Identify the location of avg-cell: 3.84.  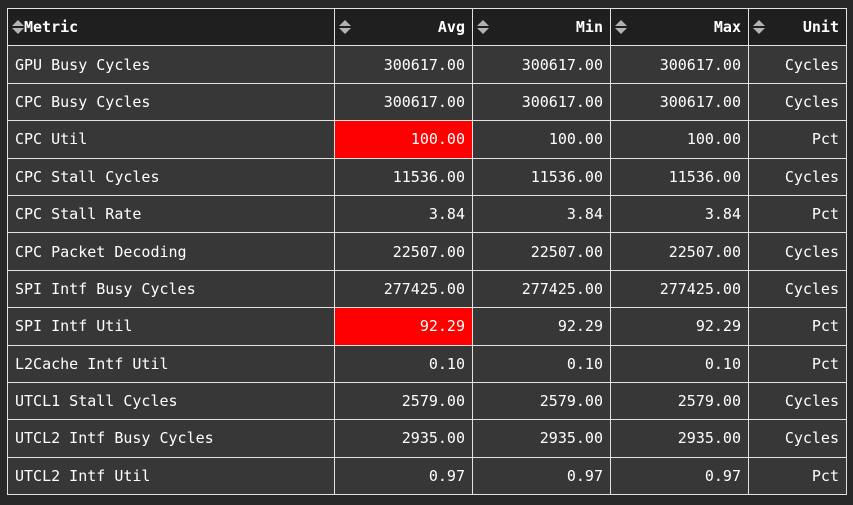
(403, 214).